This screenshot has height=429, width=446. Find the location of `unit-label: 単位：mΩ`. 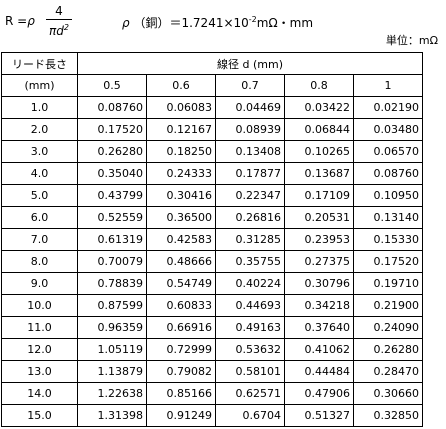

unit-label: 単位：mΩ is located at coordinates (411, 40).